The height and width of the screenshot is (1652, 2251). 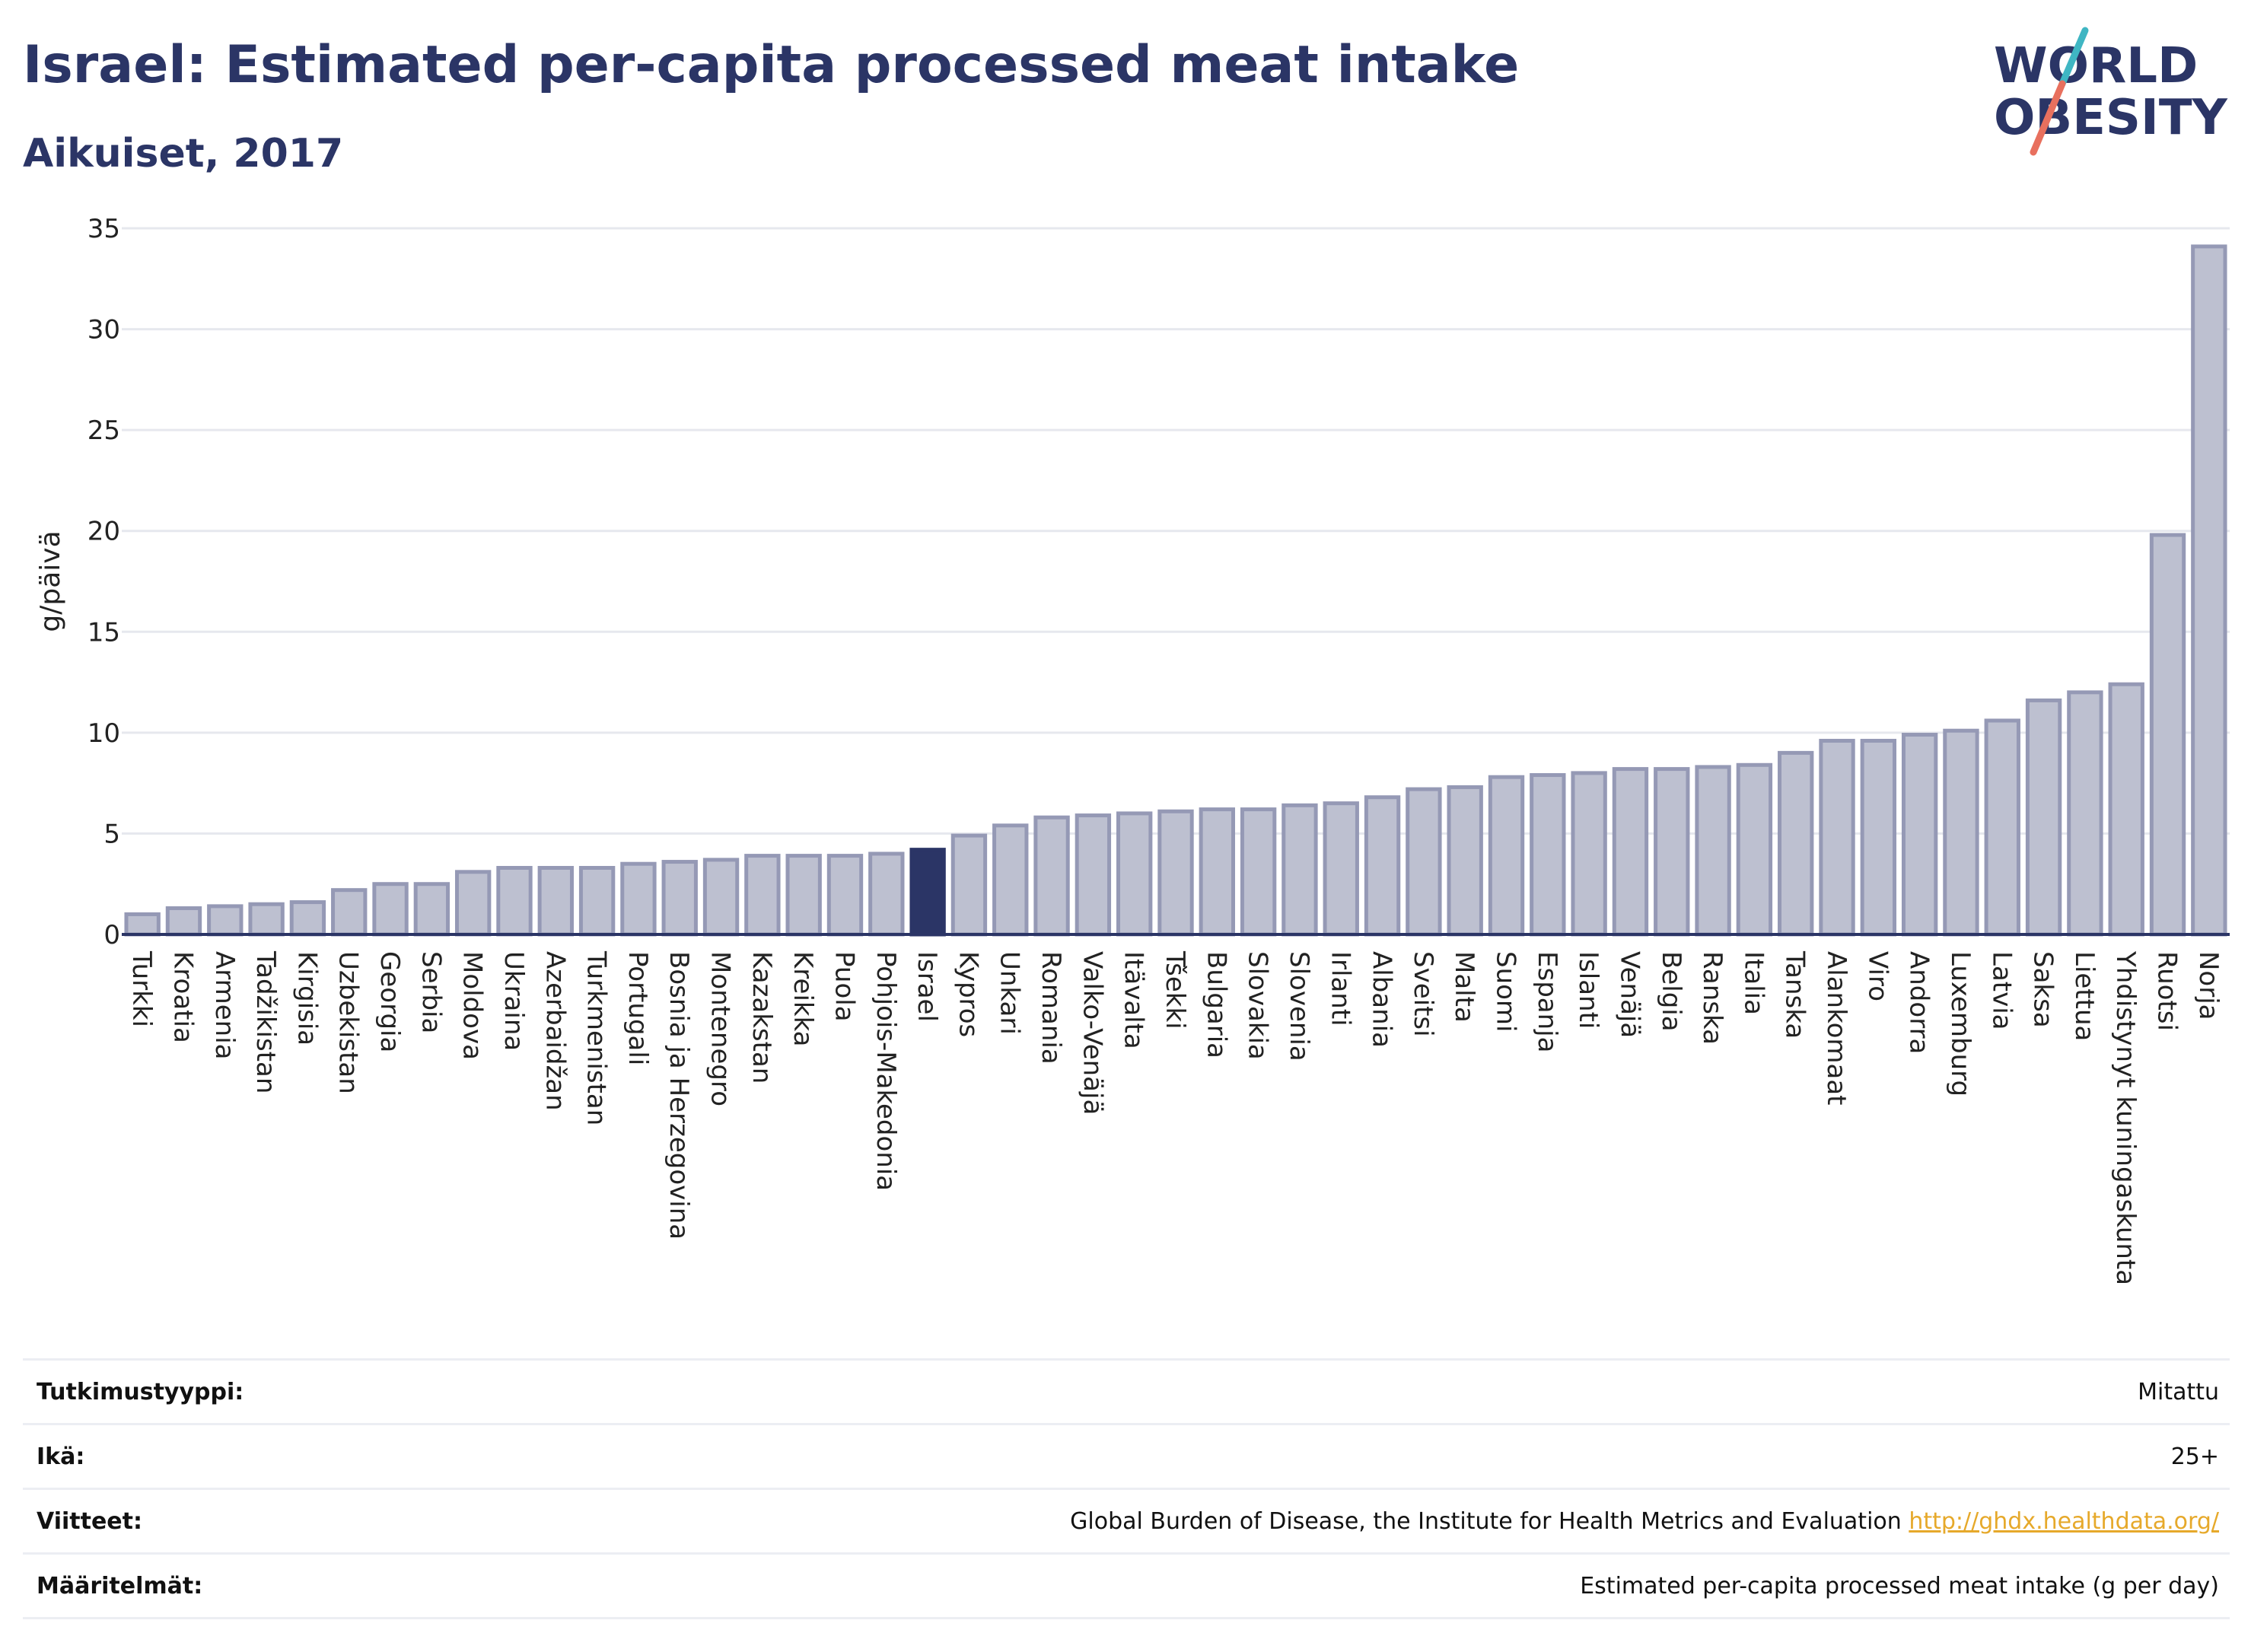 I want to click on x-tick-label: Venäjä, so click(x=1629, y=994).